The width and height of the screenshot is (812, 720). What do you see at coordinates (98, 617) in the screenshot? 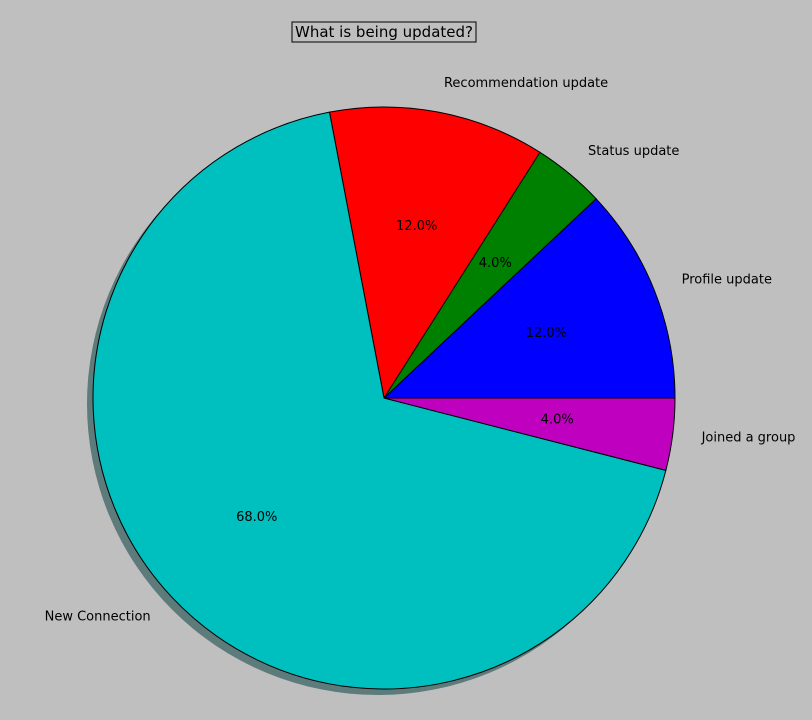
I see `slice-label: New Connection` at bounding box center [98, 617].